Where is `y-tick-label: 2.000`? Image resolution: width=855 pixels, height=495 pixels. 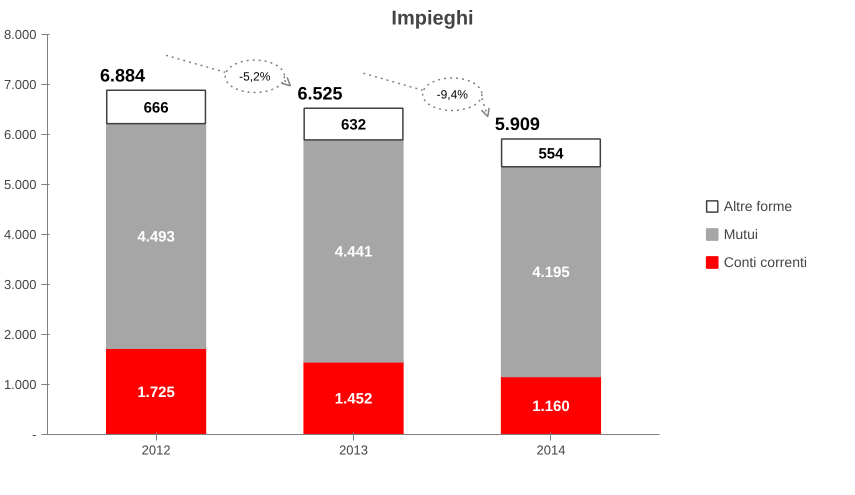 y-tick-label: 2.000 is located at coordinates (20, 334).